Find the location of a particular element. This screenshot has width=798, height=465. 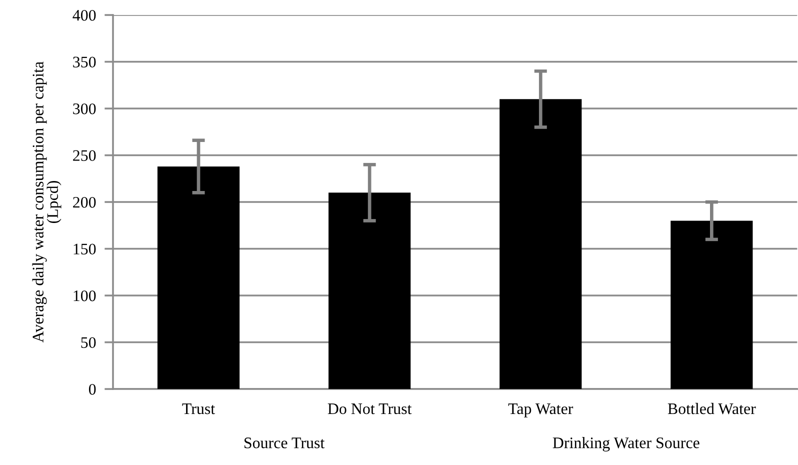

y-tick-label: 200 is located at coordinates (84, 202).